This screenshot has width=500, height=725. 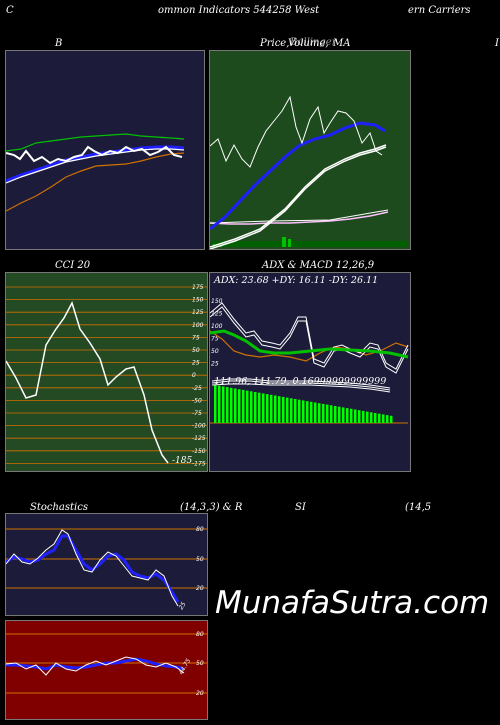 What do you see at coordinates (199, 451) in the screenshot?
I see `cci-tick-label: -150` at bounding box center [199, 451].